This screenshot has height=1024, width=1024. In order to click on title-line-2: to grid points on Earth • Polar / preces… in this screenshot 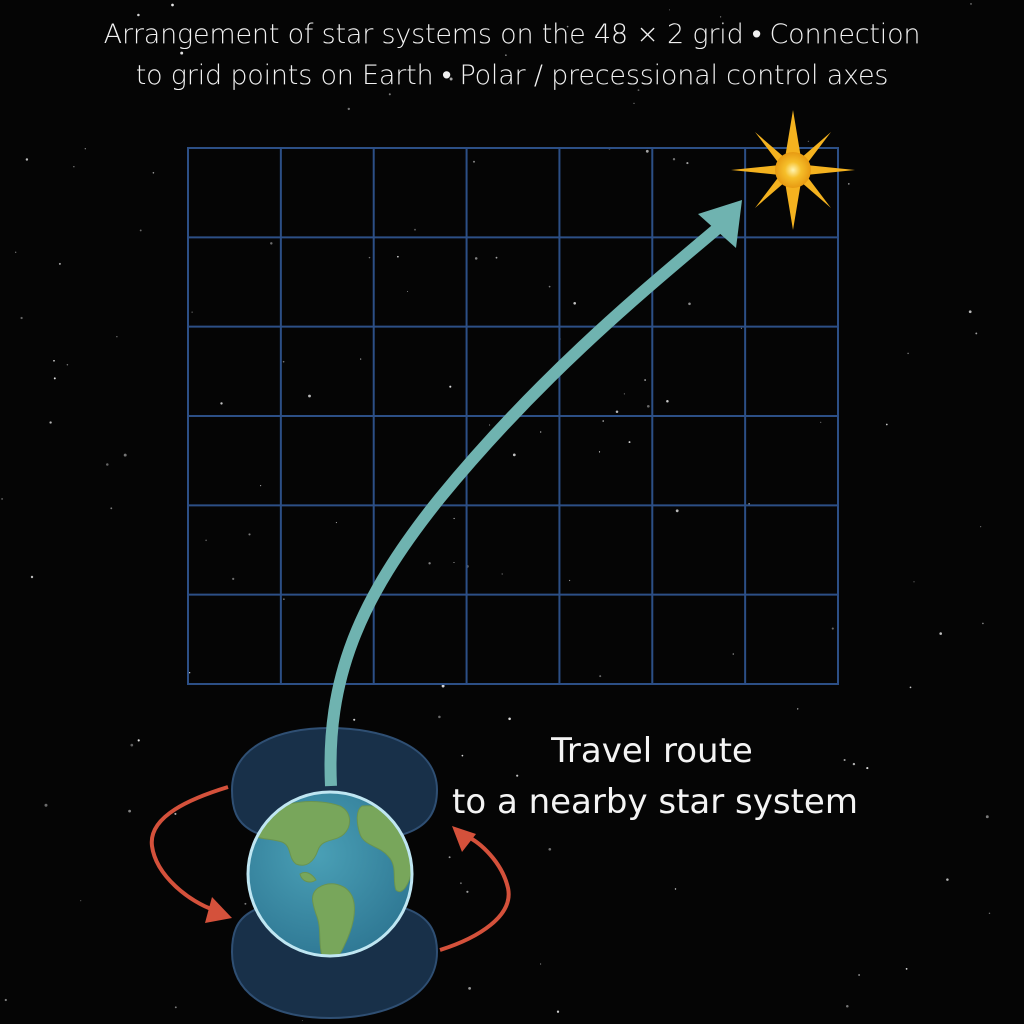, I will do `click(512, 75)`.